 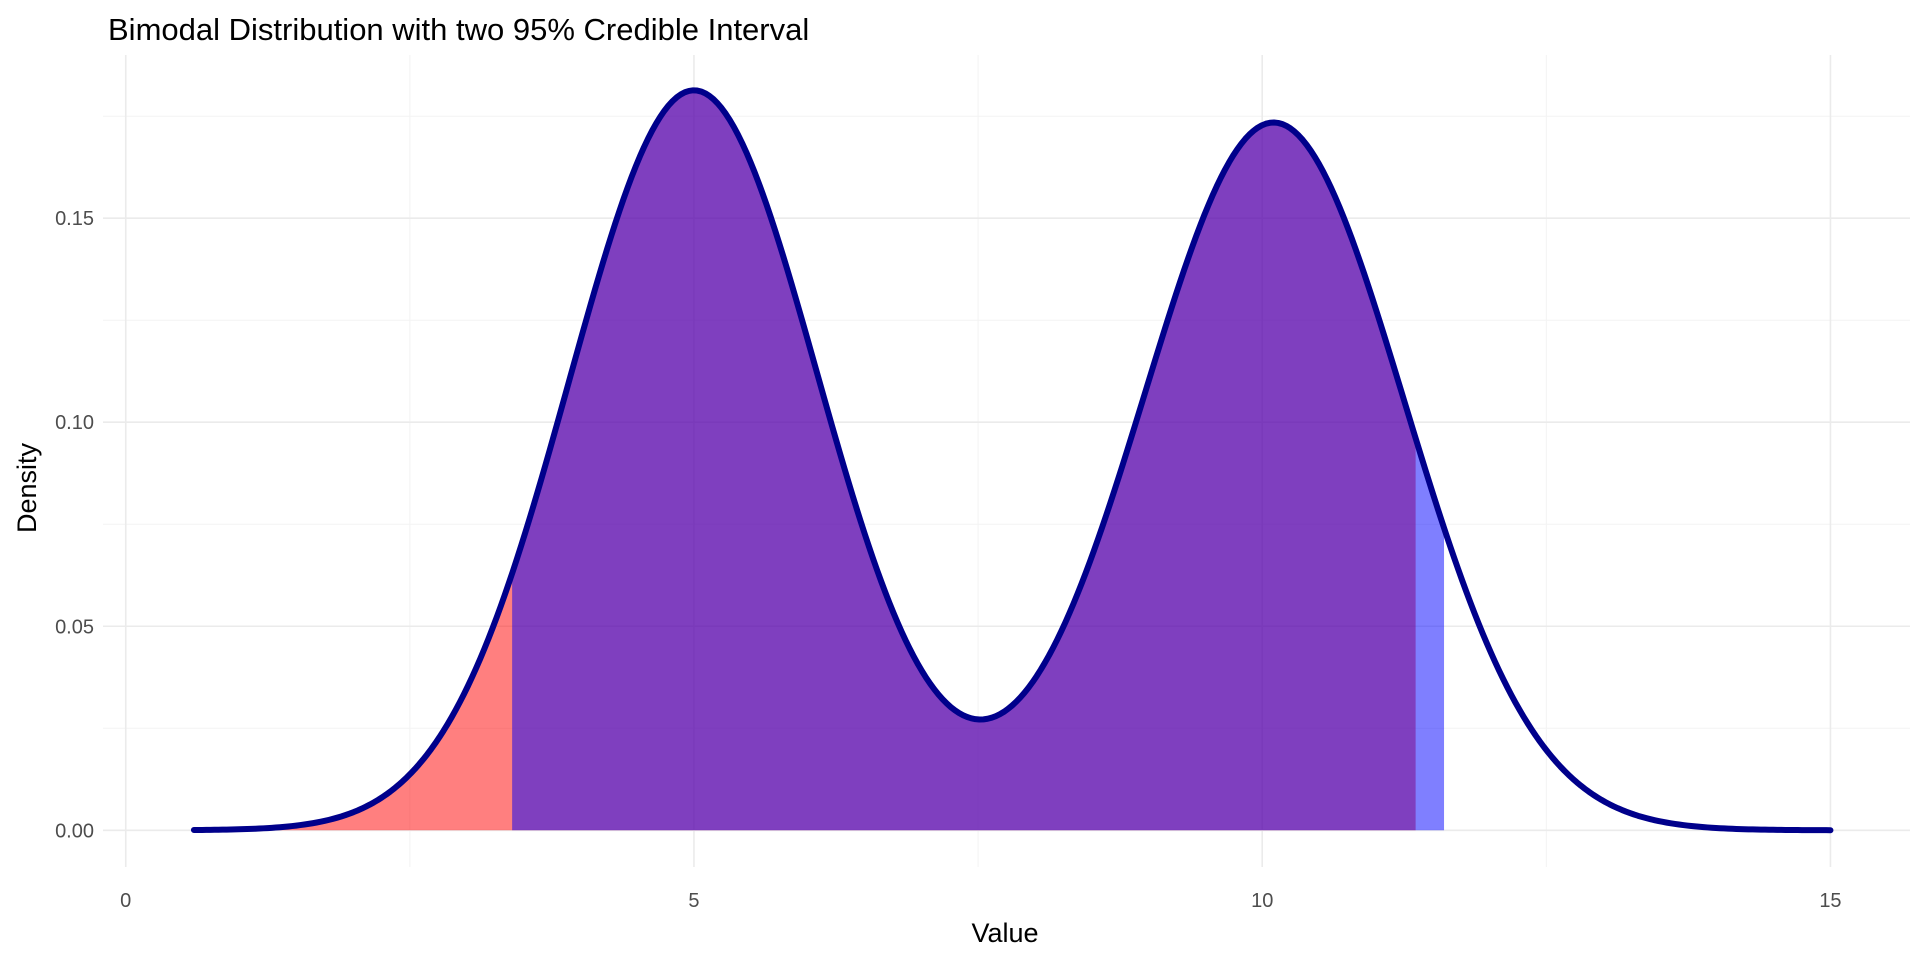 What do you see at coordinates (1830, 901) in the screenshot?
I see `x-tick-label-3: 15` at bounding box center [1830, 901].